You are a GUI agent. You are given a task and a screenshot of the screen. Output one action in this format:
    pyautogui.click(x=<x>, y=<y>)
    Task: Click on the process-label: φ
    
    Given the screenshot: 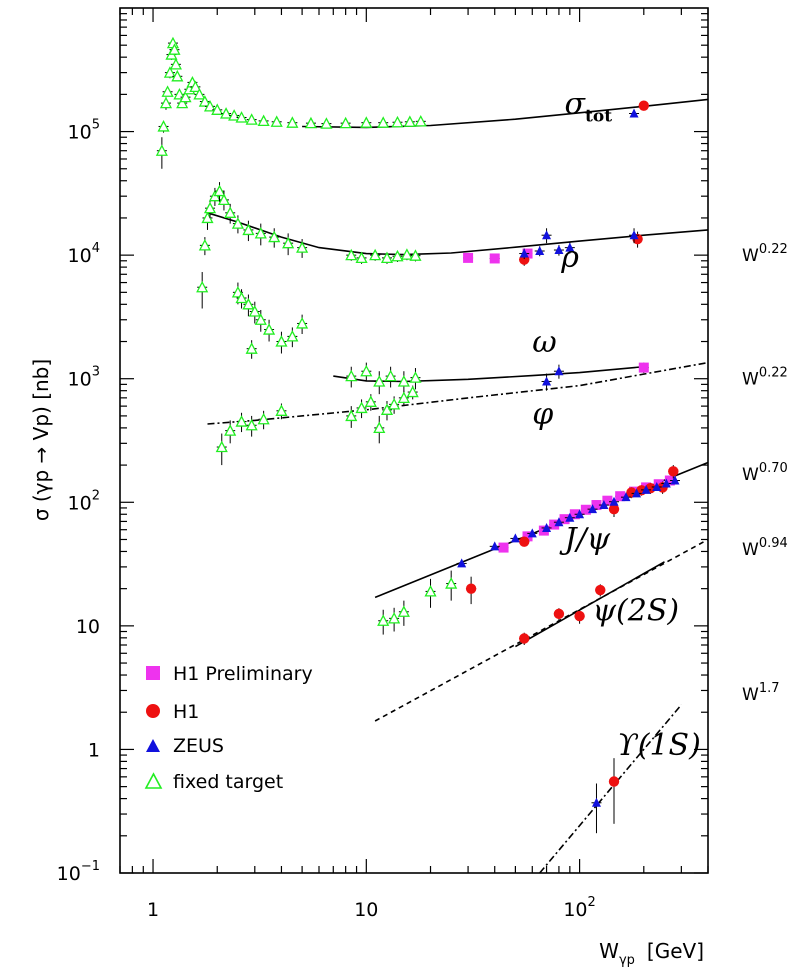 What is the action you would take?
    pyautogui.click(x=542, y=414)
    